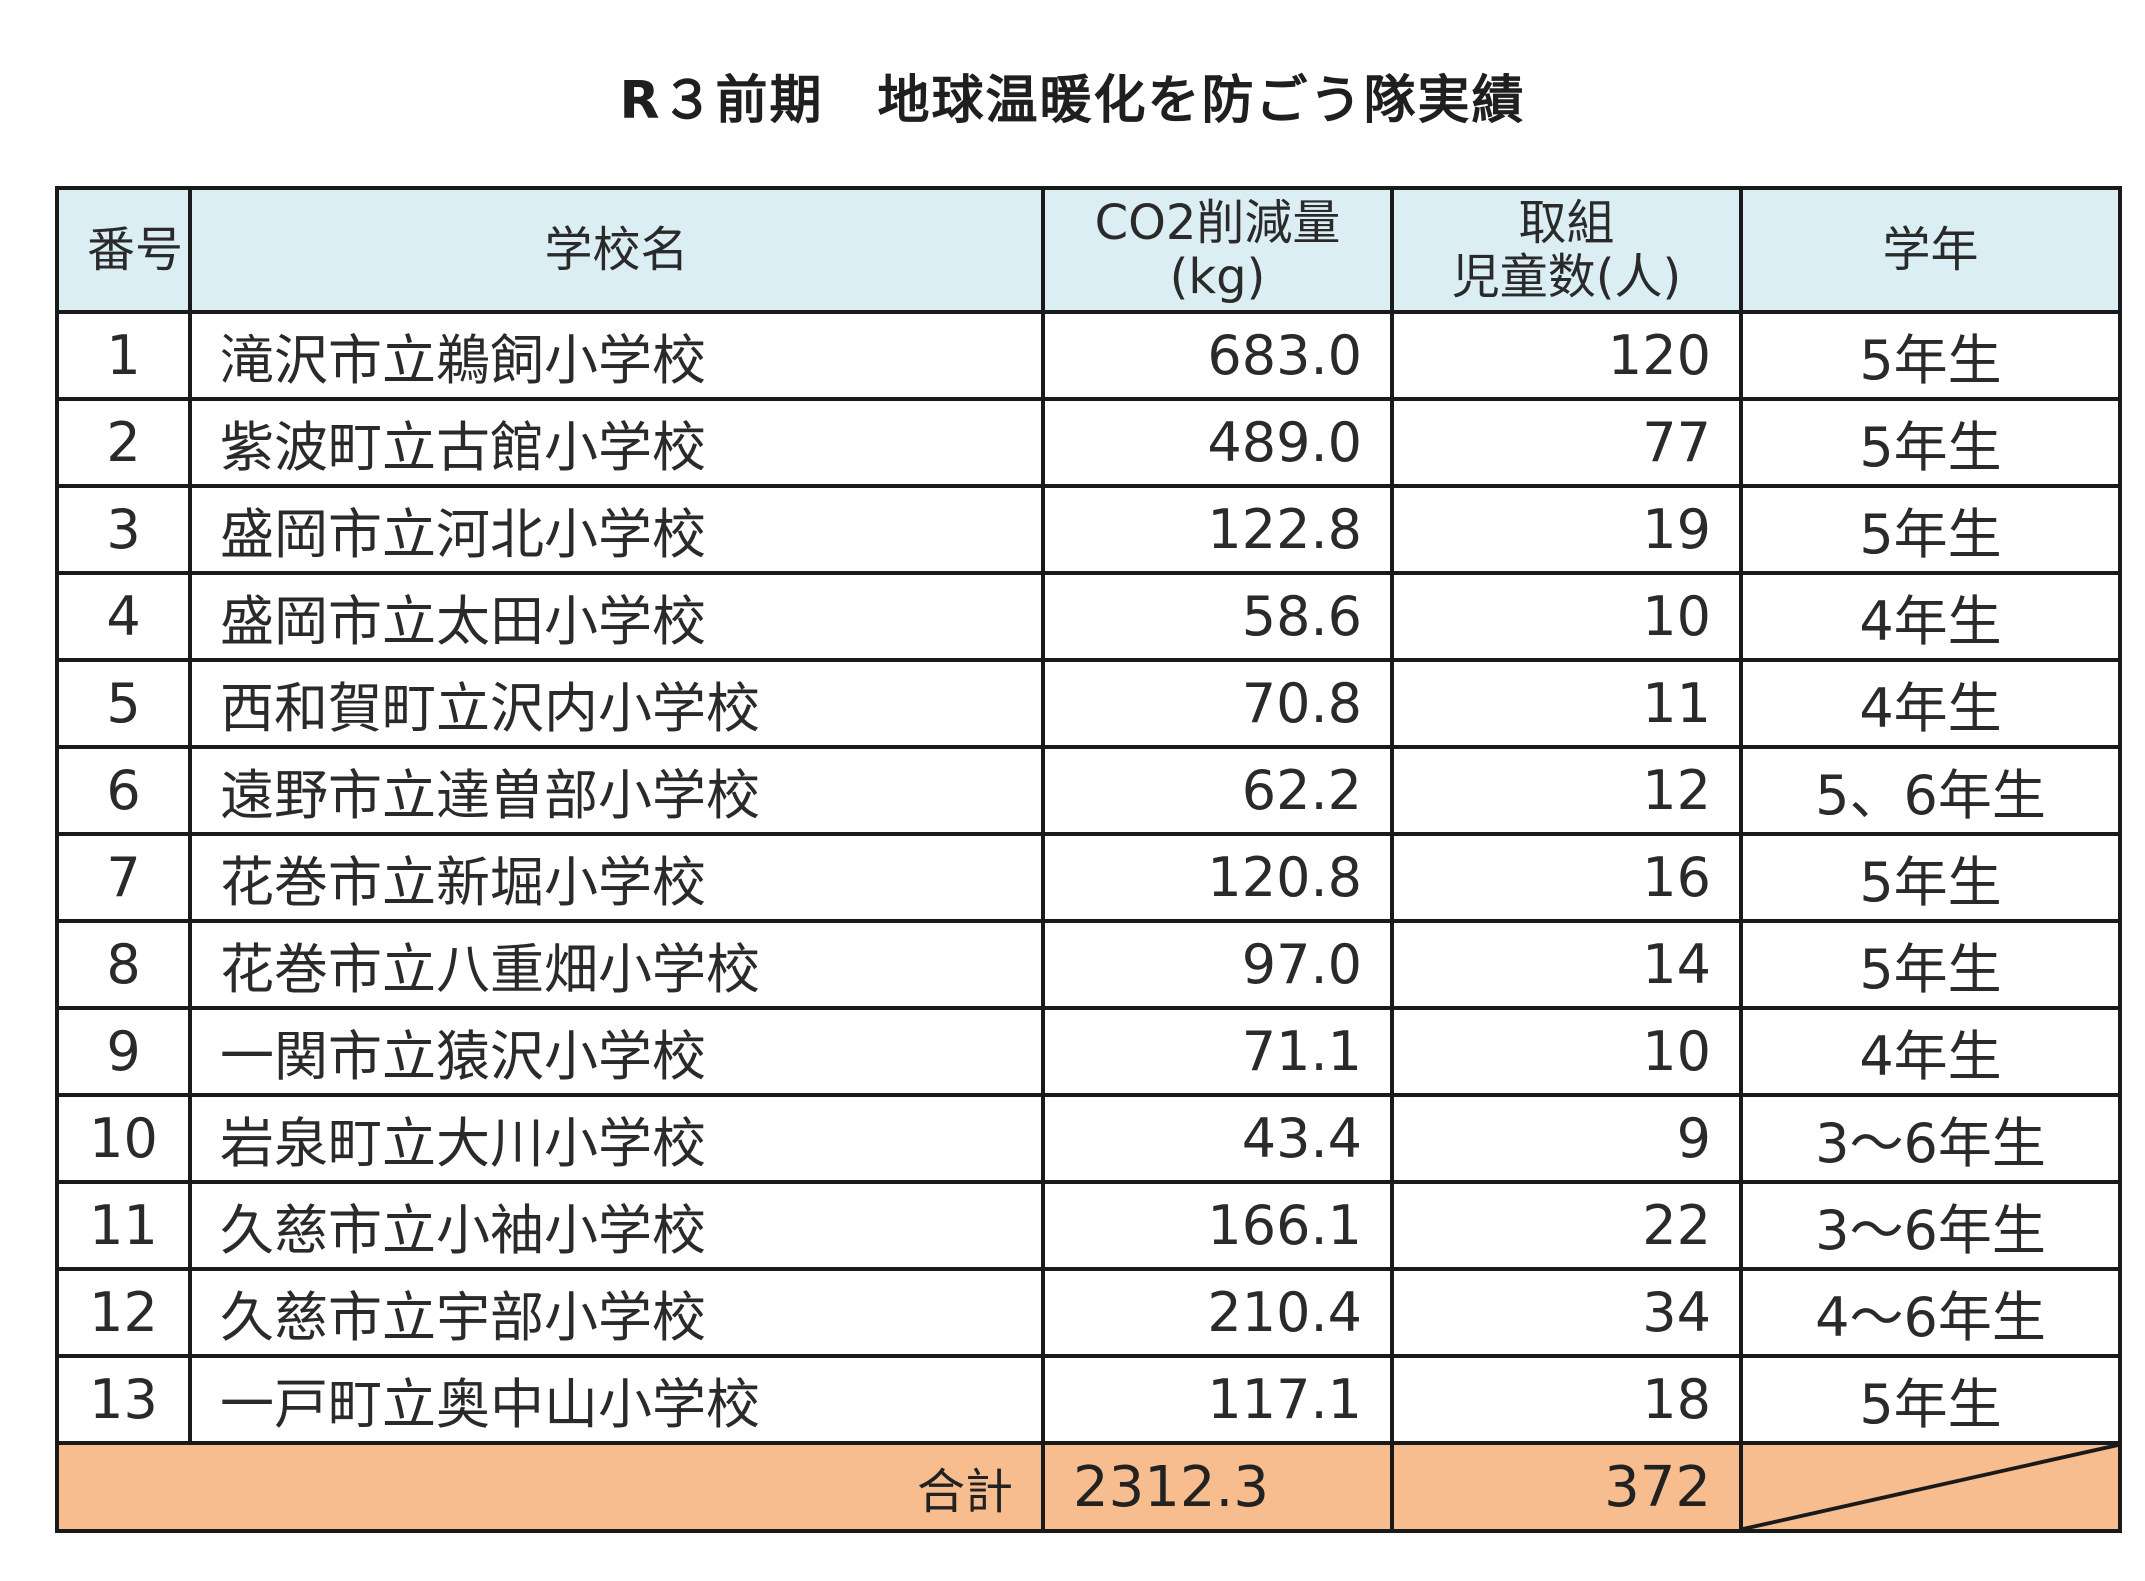 The image size is (2145, 1581). I want to click on table-row: 5 西和賀町立沢内小学校 70.8 11 4年生, so click(1088, 703).